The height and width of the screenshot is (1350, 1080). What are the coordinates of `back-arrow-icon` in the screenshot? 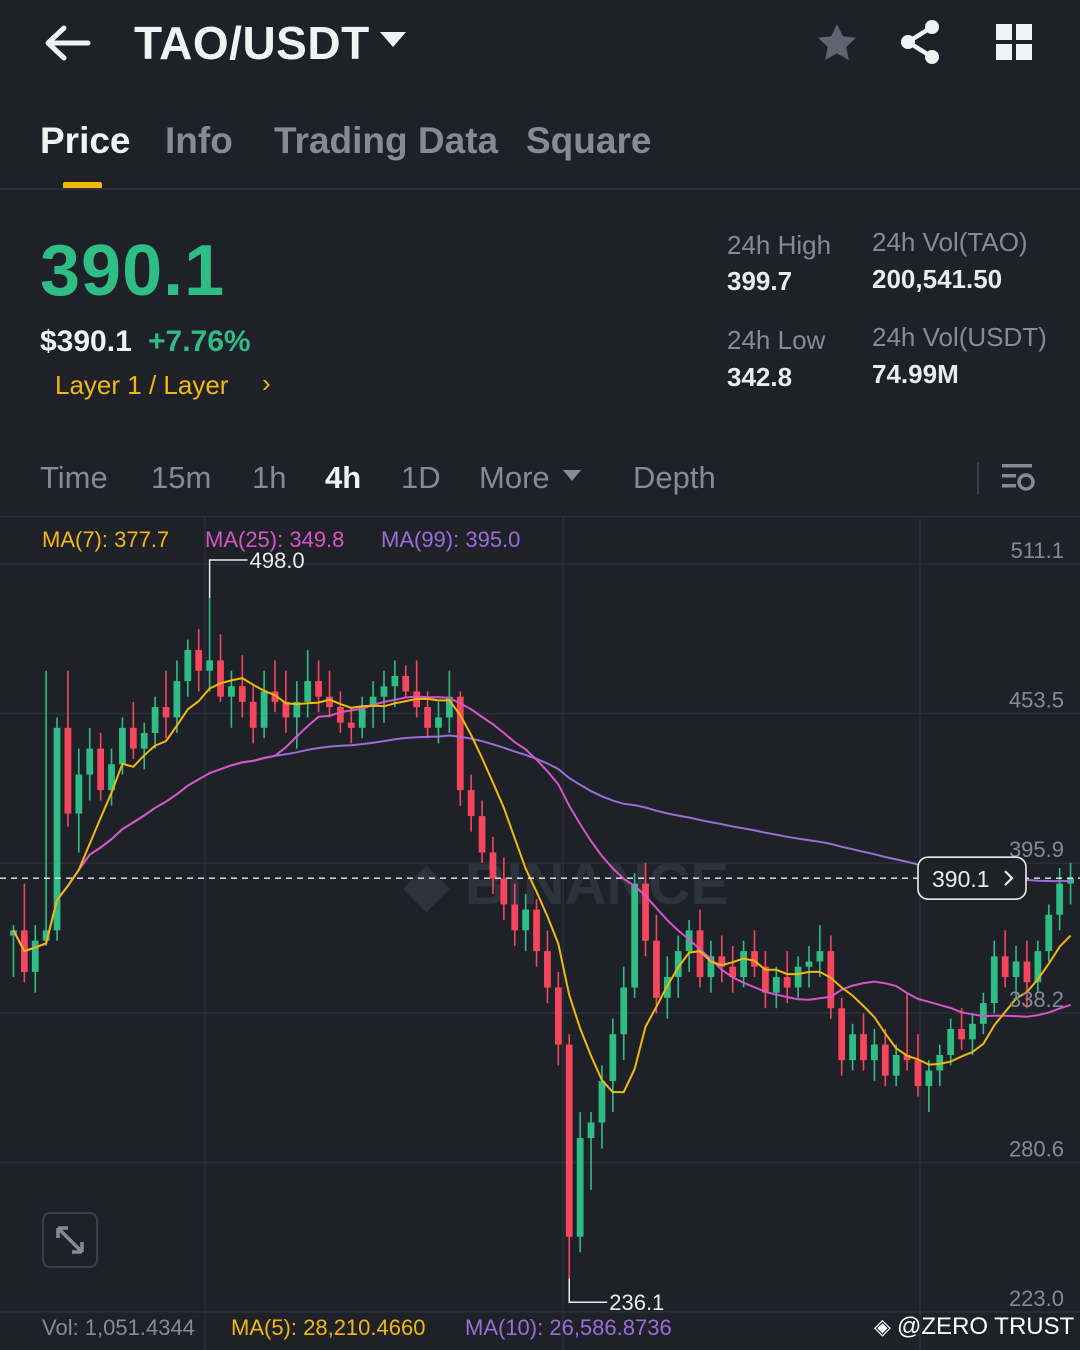 It's located at (66, 43).